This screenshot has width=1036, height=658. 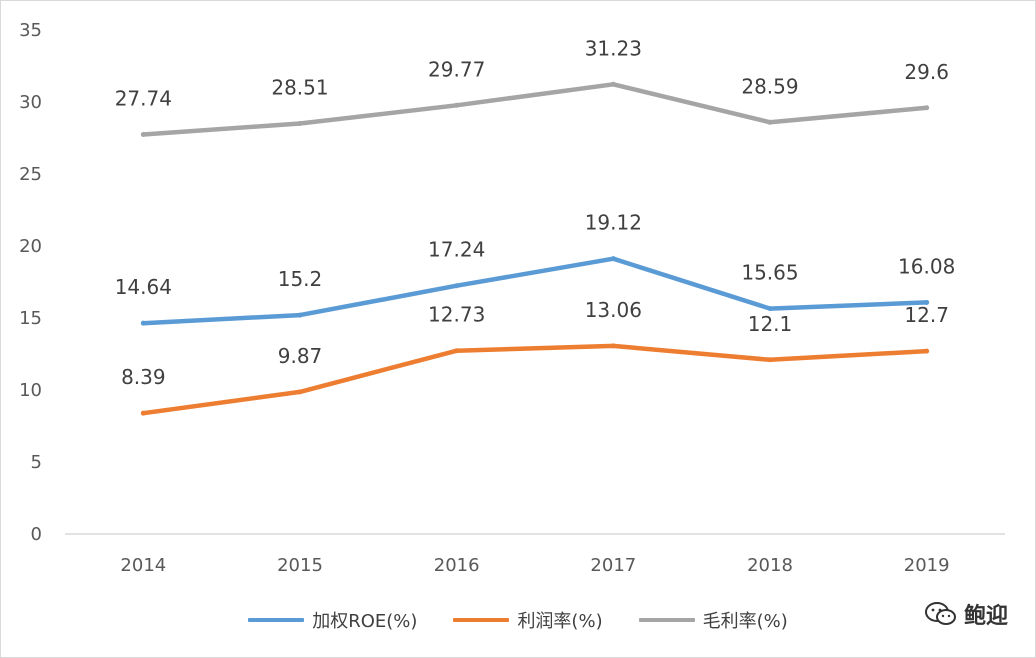 I want to click on data-label-gross-margin: 29.77, so click(x=456, y=69).